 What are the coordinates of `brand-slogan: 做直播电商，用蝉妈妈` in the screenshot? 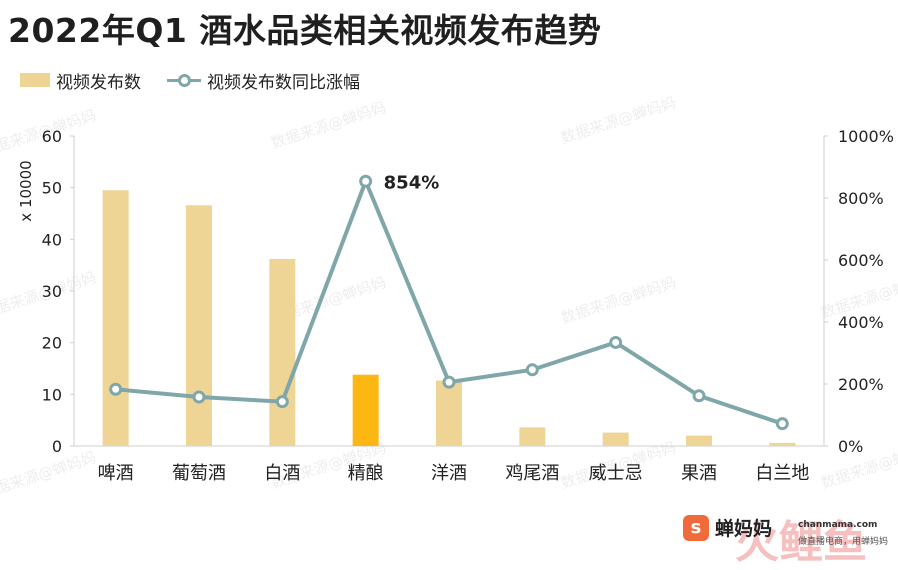 It's located at (843, 542).